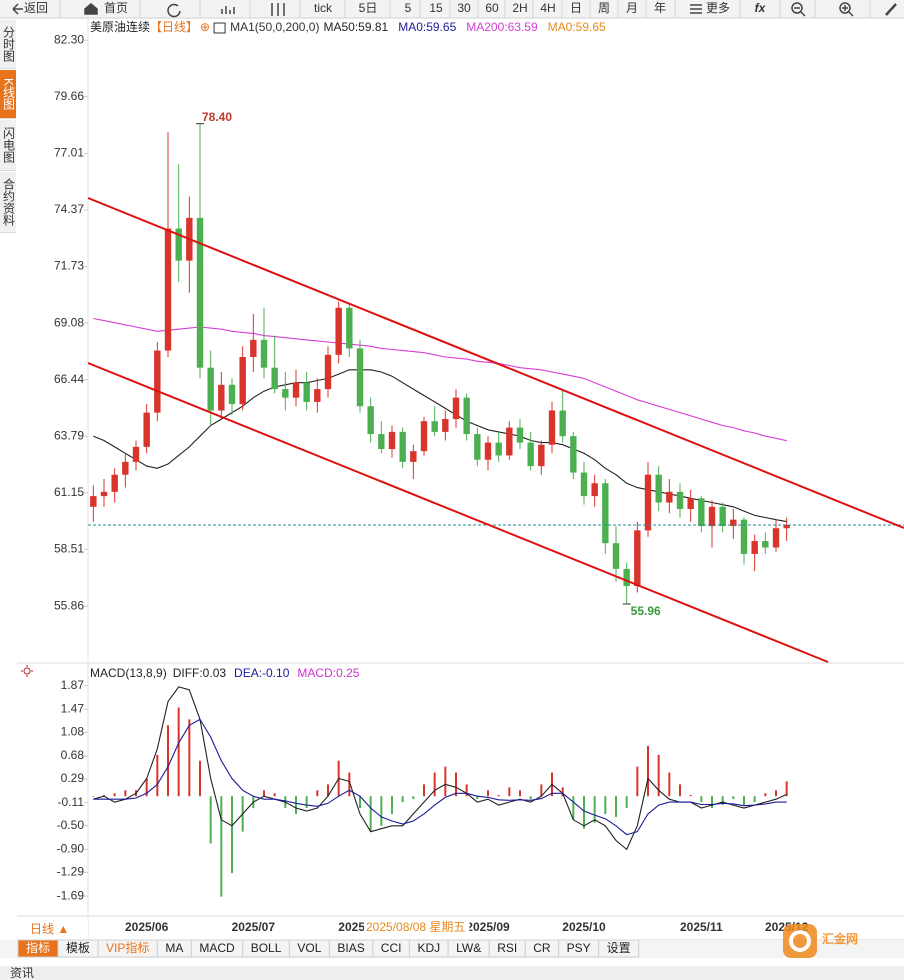 Image resolution: width=904 pixels, height=980 pixels. I want to click on toolbar-button: 返回, so click(36, 8).